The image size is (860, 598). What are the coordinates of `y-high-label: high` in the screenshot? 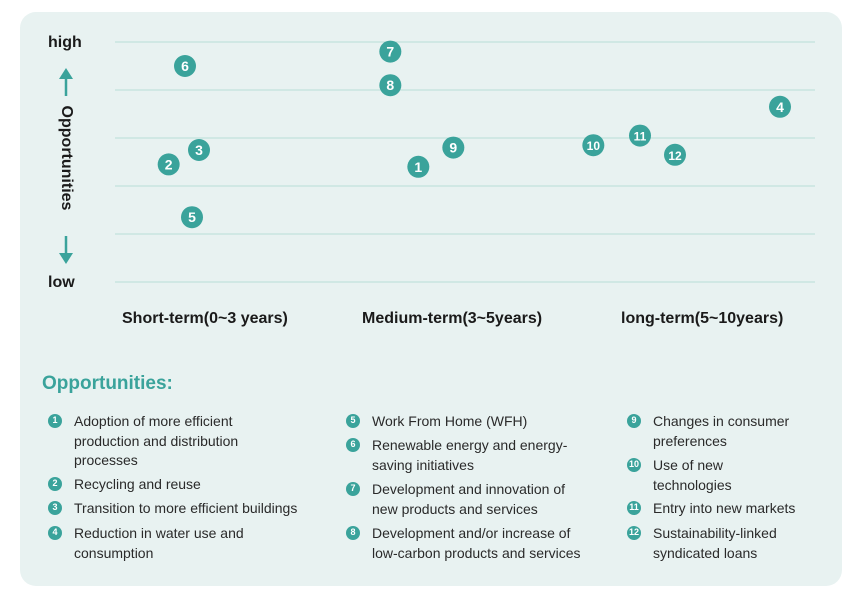 It's located at (65, 42).